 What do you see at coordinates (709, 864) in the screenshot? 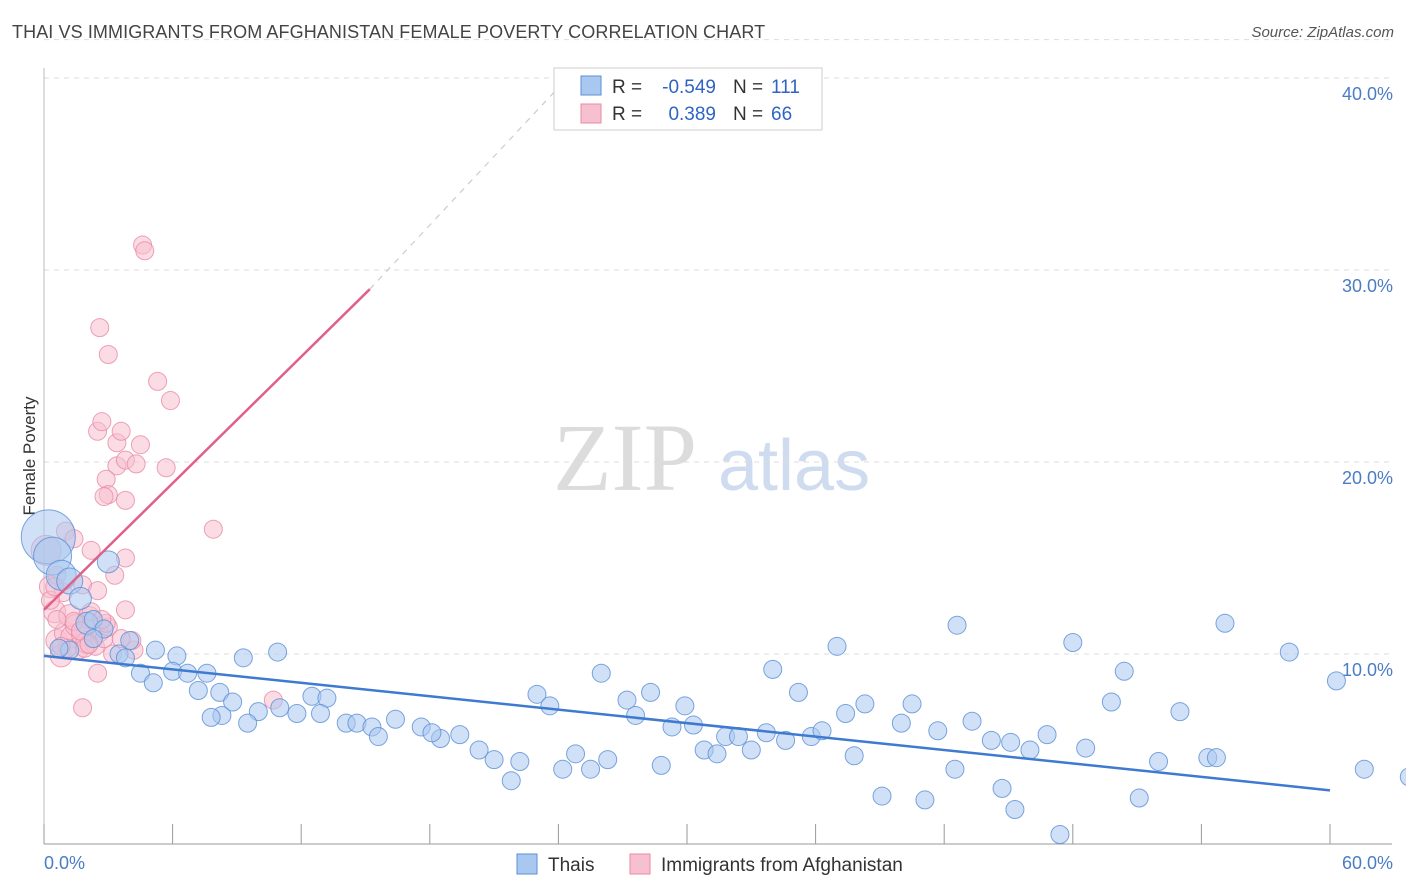
I see `legend-bottom: Thais Immigrants from Afghanistan` at bounding box center [709, 864].